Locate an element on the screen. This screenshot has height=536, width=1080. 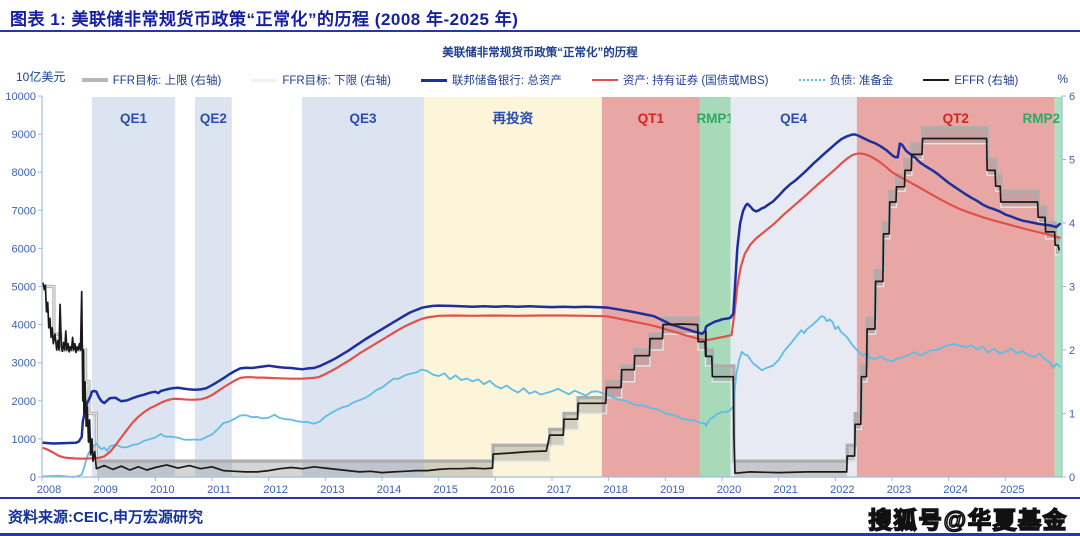
source-text: 资料来源:CEIC,申万宏源研究 is located at coordinates (106, 517).